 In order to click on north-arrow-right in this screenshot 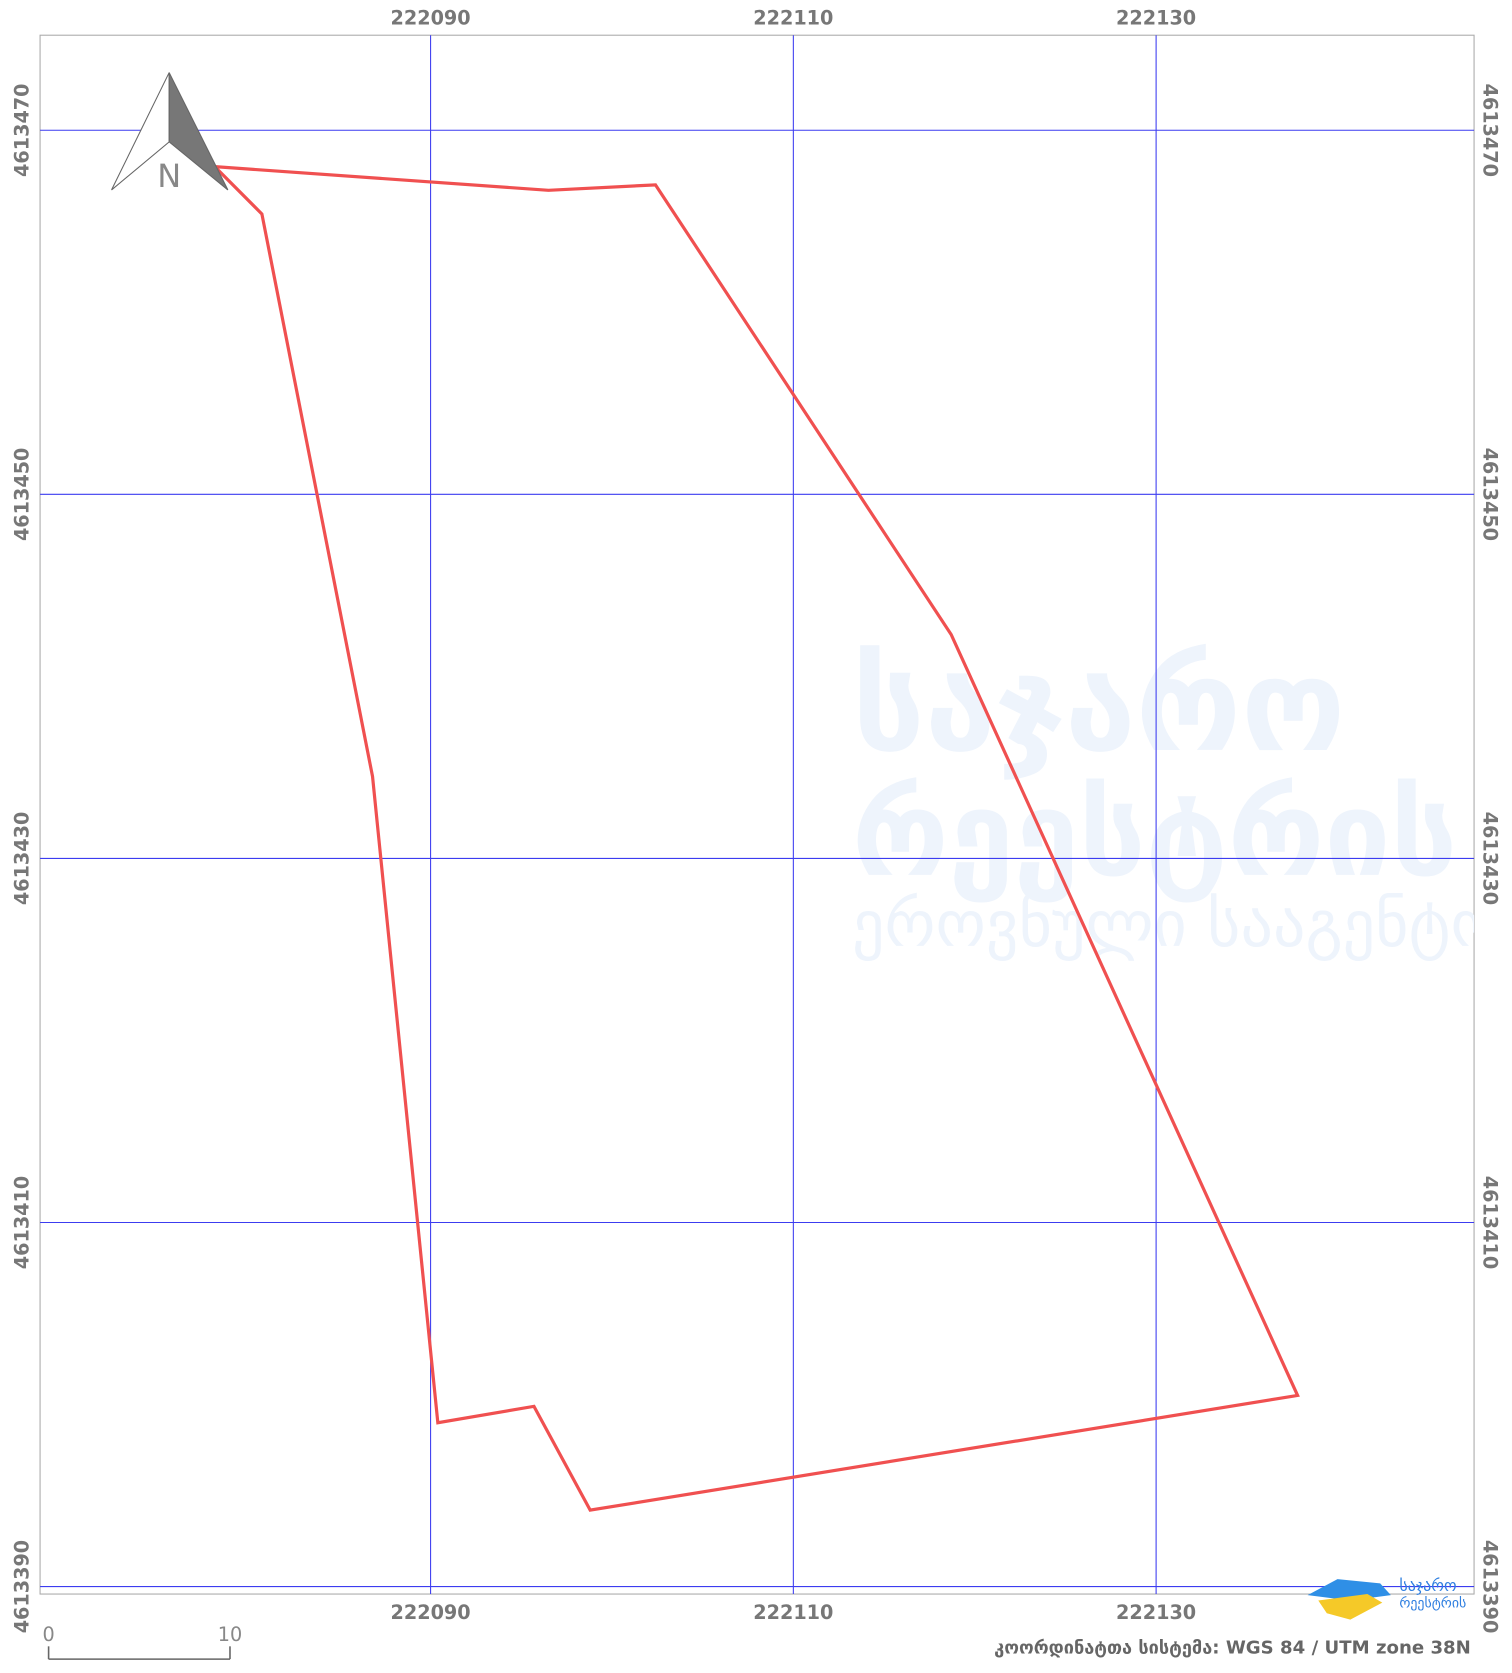, I will do `click(198, 131)`.